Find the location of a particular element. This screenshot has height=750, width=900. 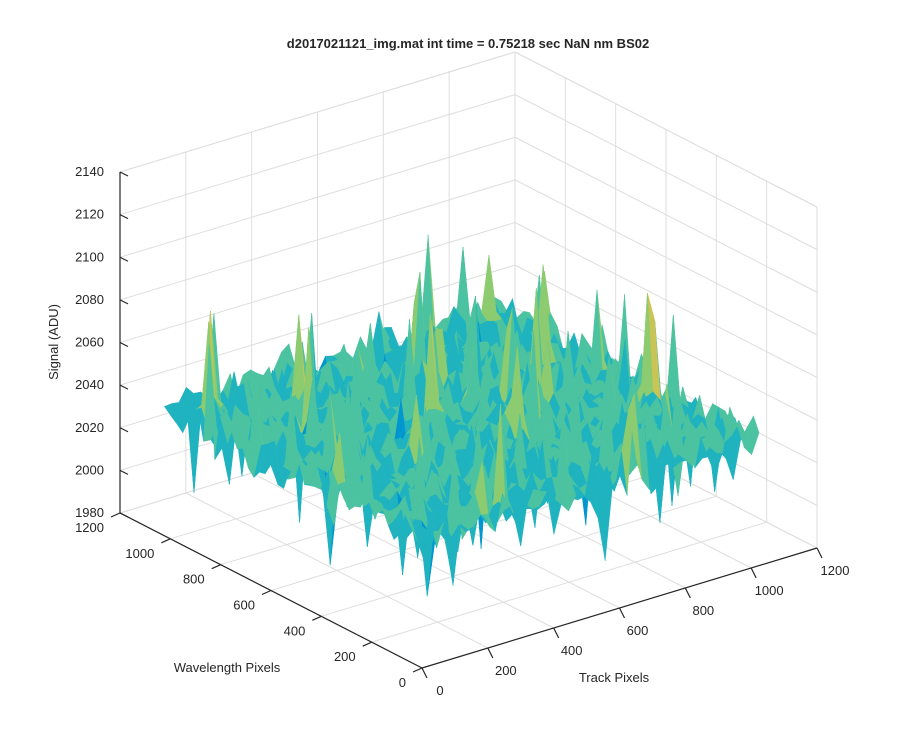

z-tick-label: 2080 is located at coordinates (89, 299).